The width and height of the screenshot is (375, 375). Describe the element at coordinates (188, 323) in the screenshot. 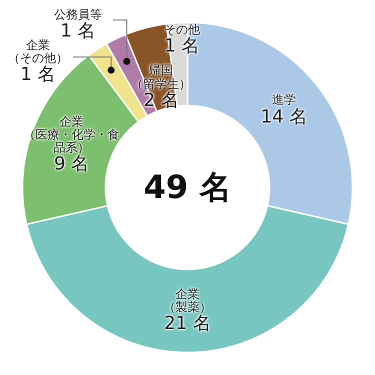

I see `data-label: 21 名` at that location.